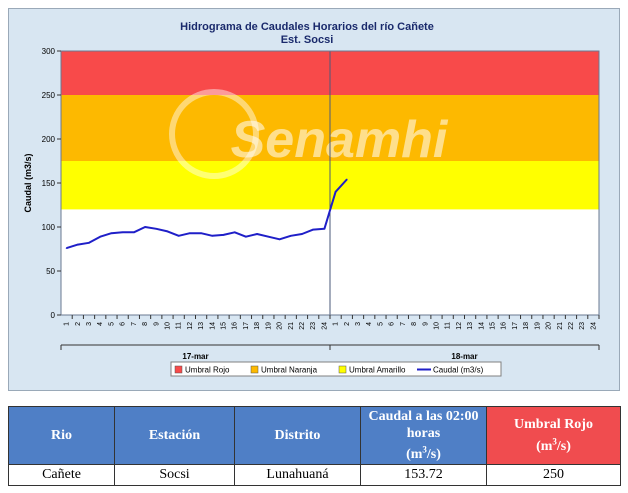  What do you see at coordinates (111, 324) in the screenshot?
I see `x-tick-label-4: 5` at bounding box center [111, 324].